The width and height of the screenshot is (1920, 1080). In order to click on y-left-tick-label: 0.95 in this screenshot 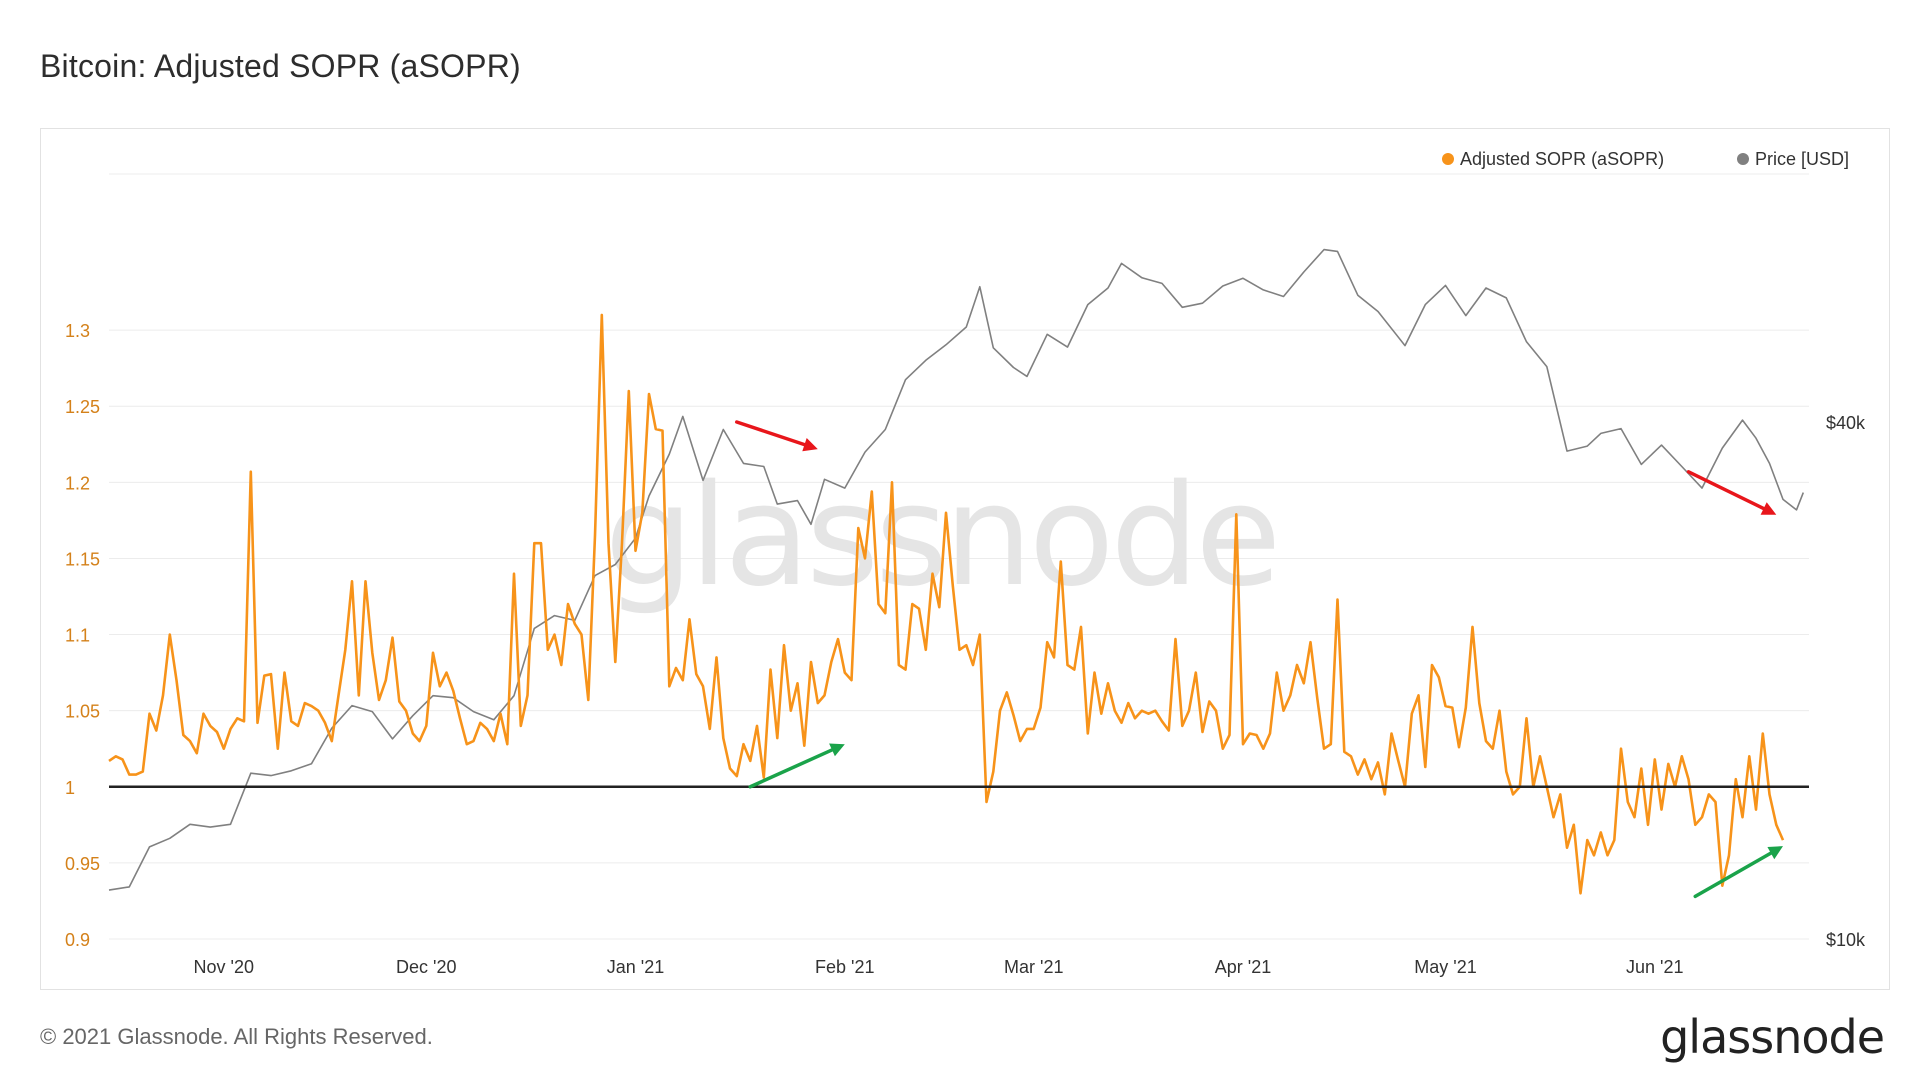, I will do `click(82, 864)`.